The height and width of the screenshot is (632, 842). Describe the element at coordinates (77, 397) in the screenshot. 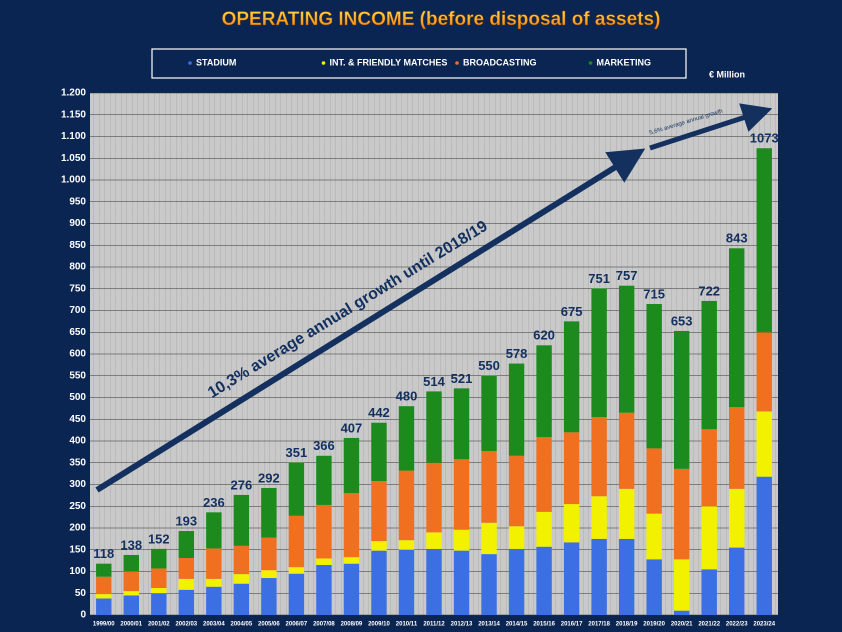

I see `y-tick-label: 500` at that location.